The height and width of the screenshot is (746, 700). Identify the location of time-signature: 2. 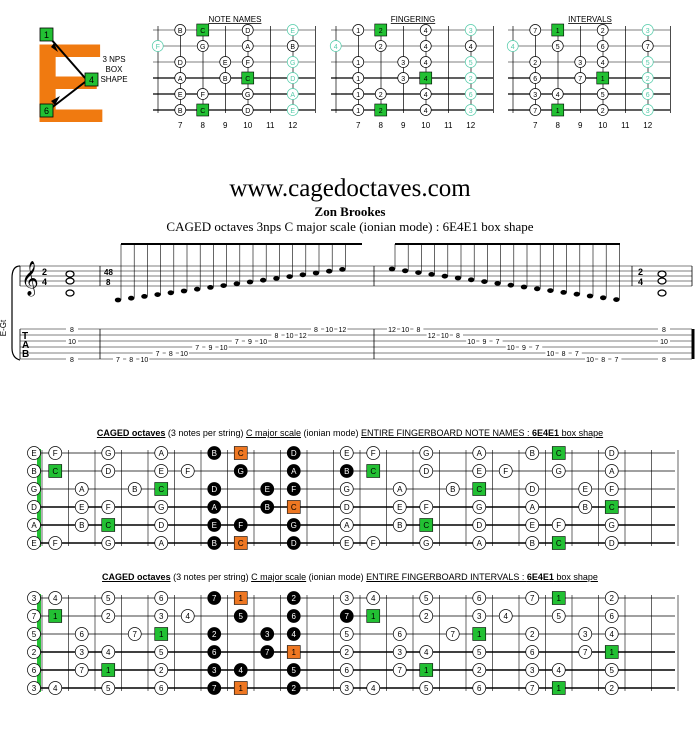
(44, 272).